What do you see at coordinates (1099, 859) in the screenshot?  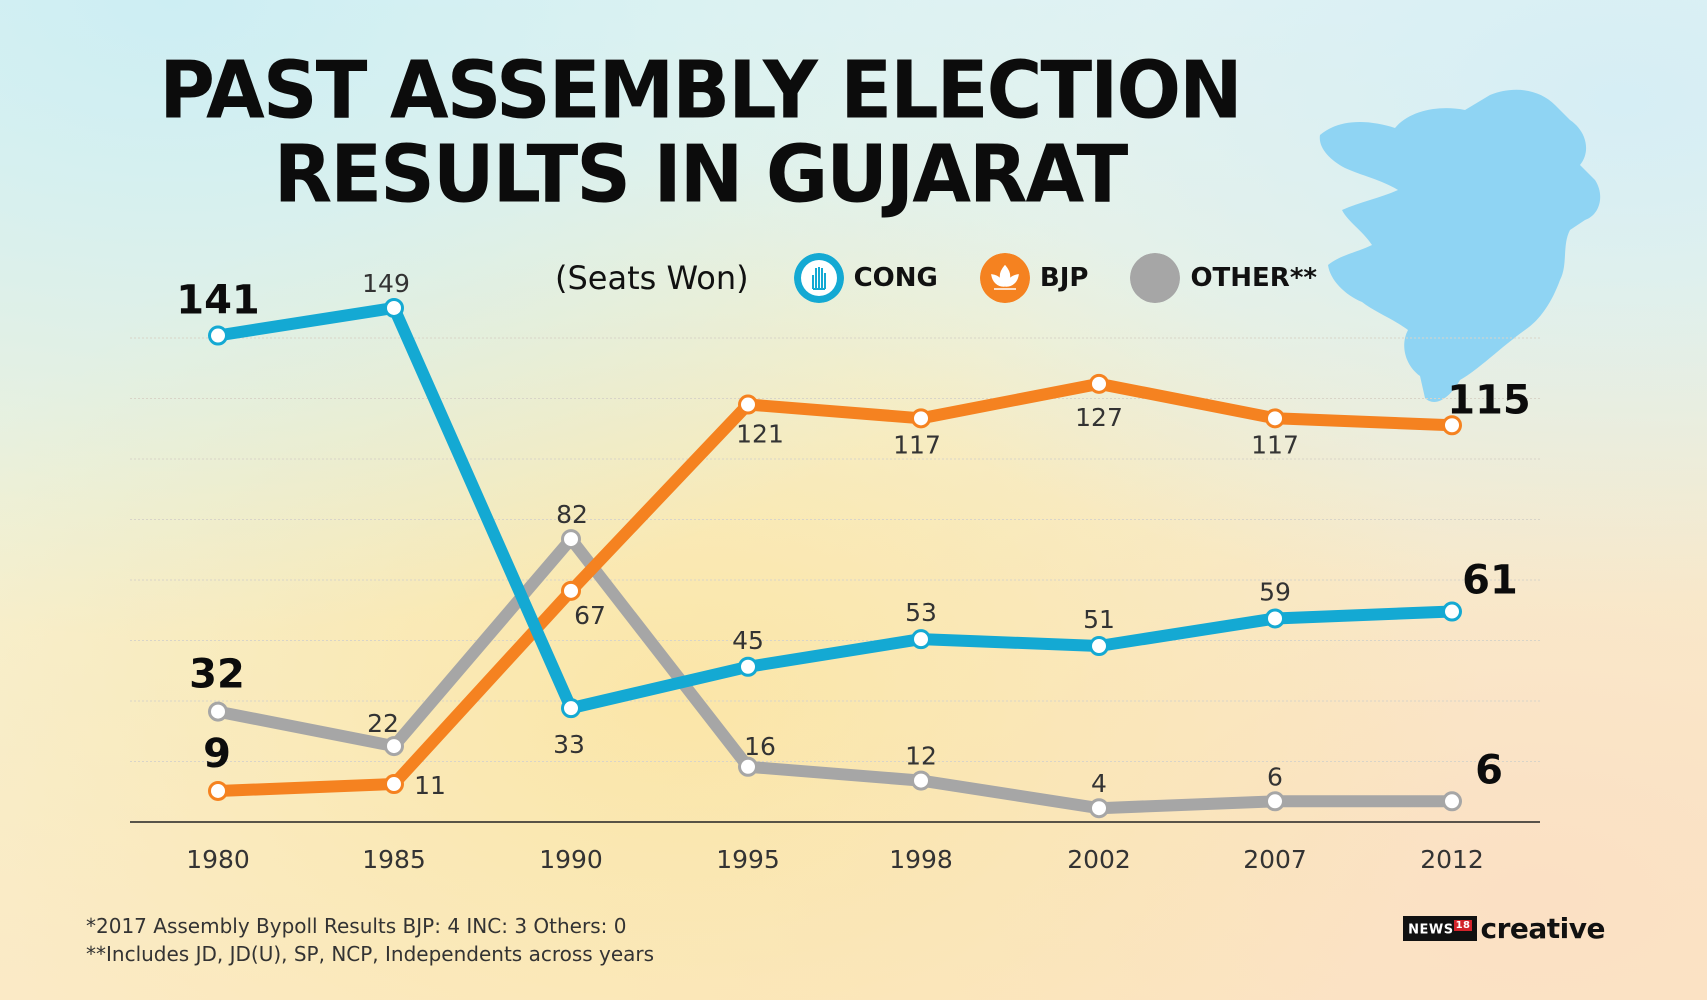 I see `x-tick-label: 2002` at bounding box center [1099, 859].